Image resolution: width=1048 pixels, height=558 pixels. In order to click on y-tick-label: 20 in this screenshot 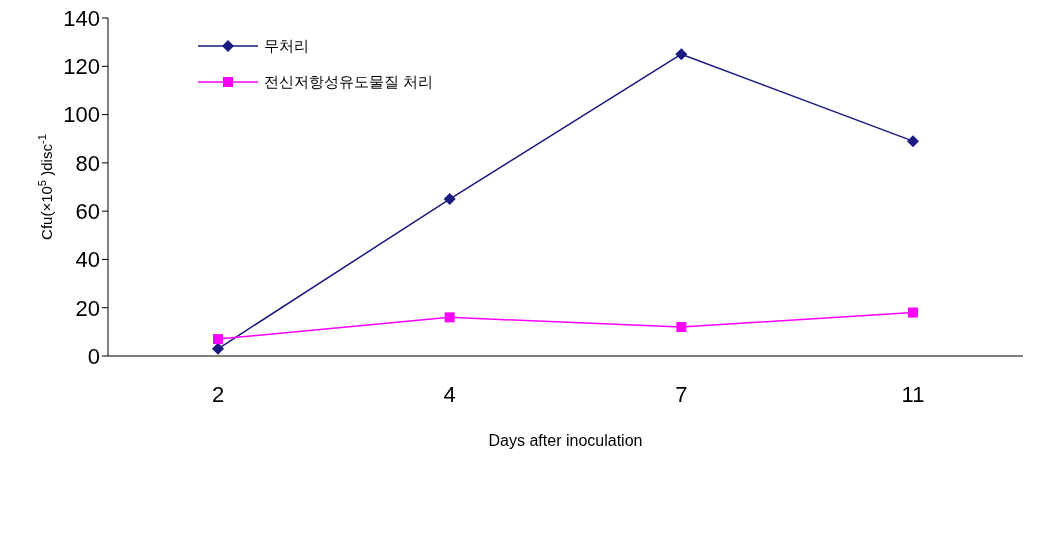, I will do `click(87, 308)`.